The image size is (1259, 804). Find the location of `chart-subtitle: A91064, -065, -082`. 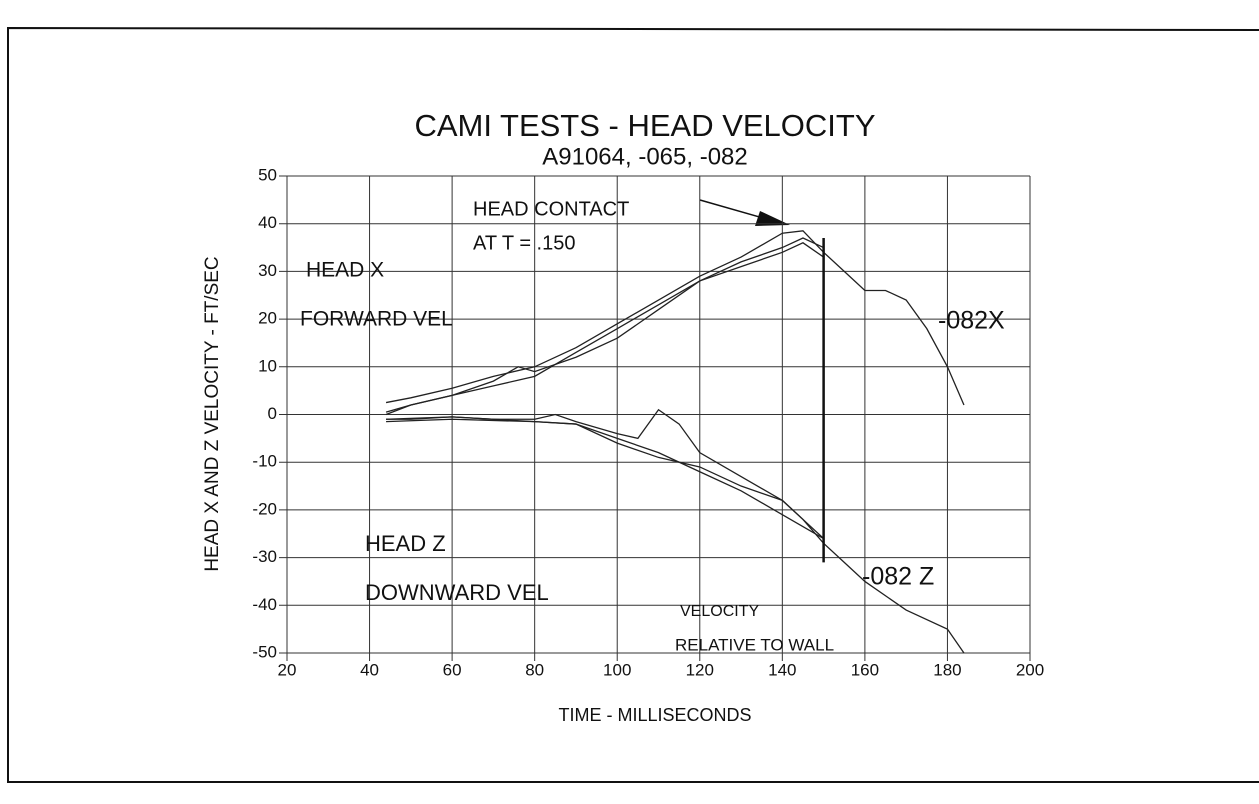

chart-subtitle: A91064, -065, -082 is located at coordinates (645, 156).